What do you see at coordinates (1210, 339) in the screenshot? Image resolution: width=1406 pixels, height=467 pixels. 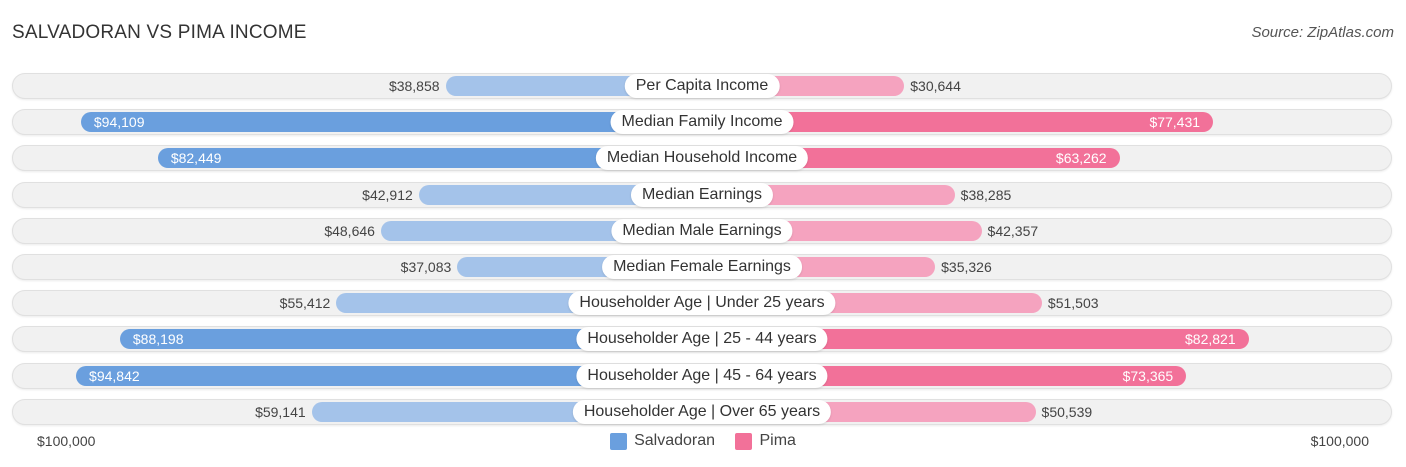 I see `value-pima-householder-age-25-44-years: $82,821` at bounding box center [1210, 339].